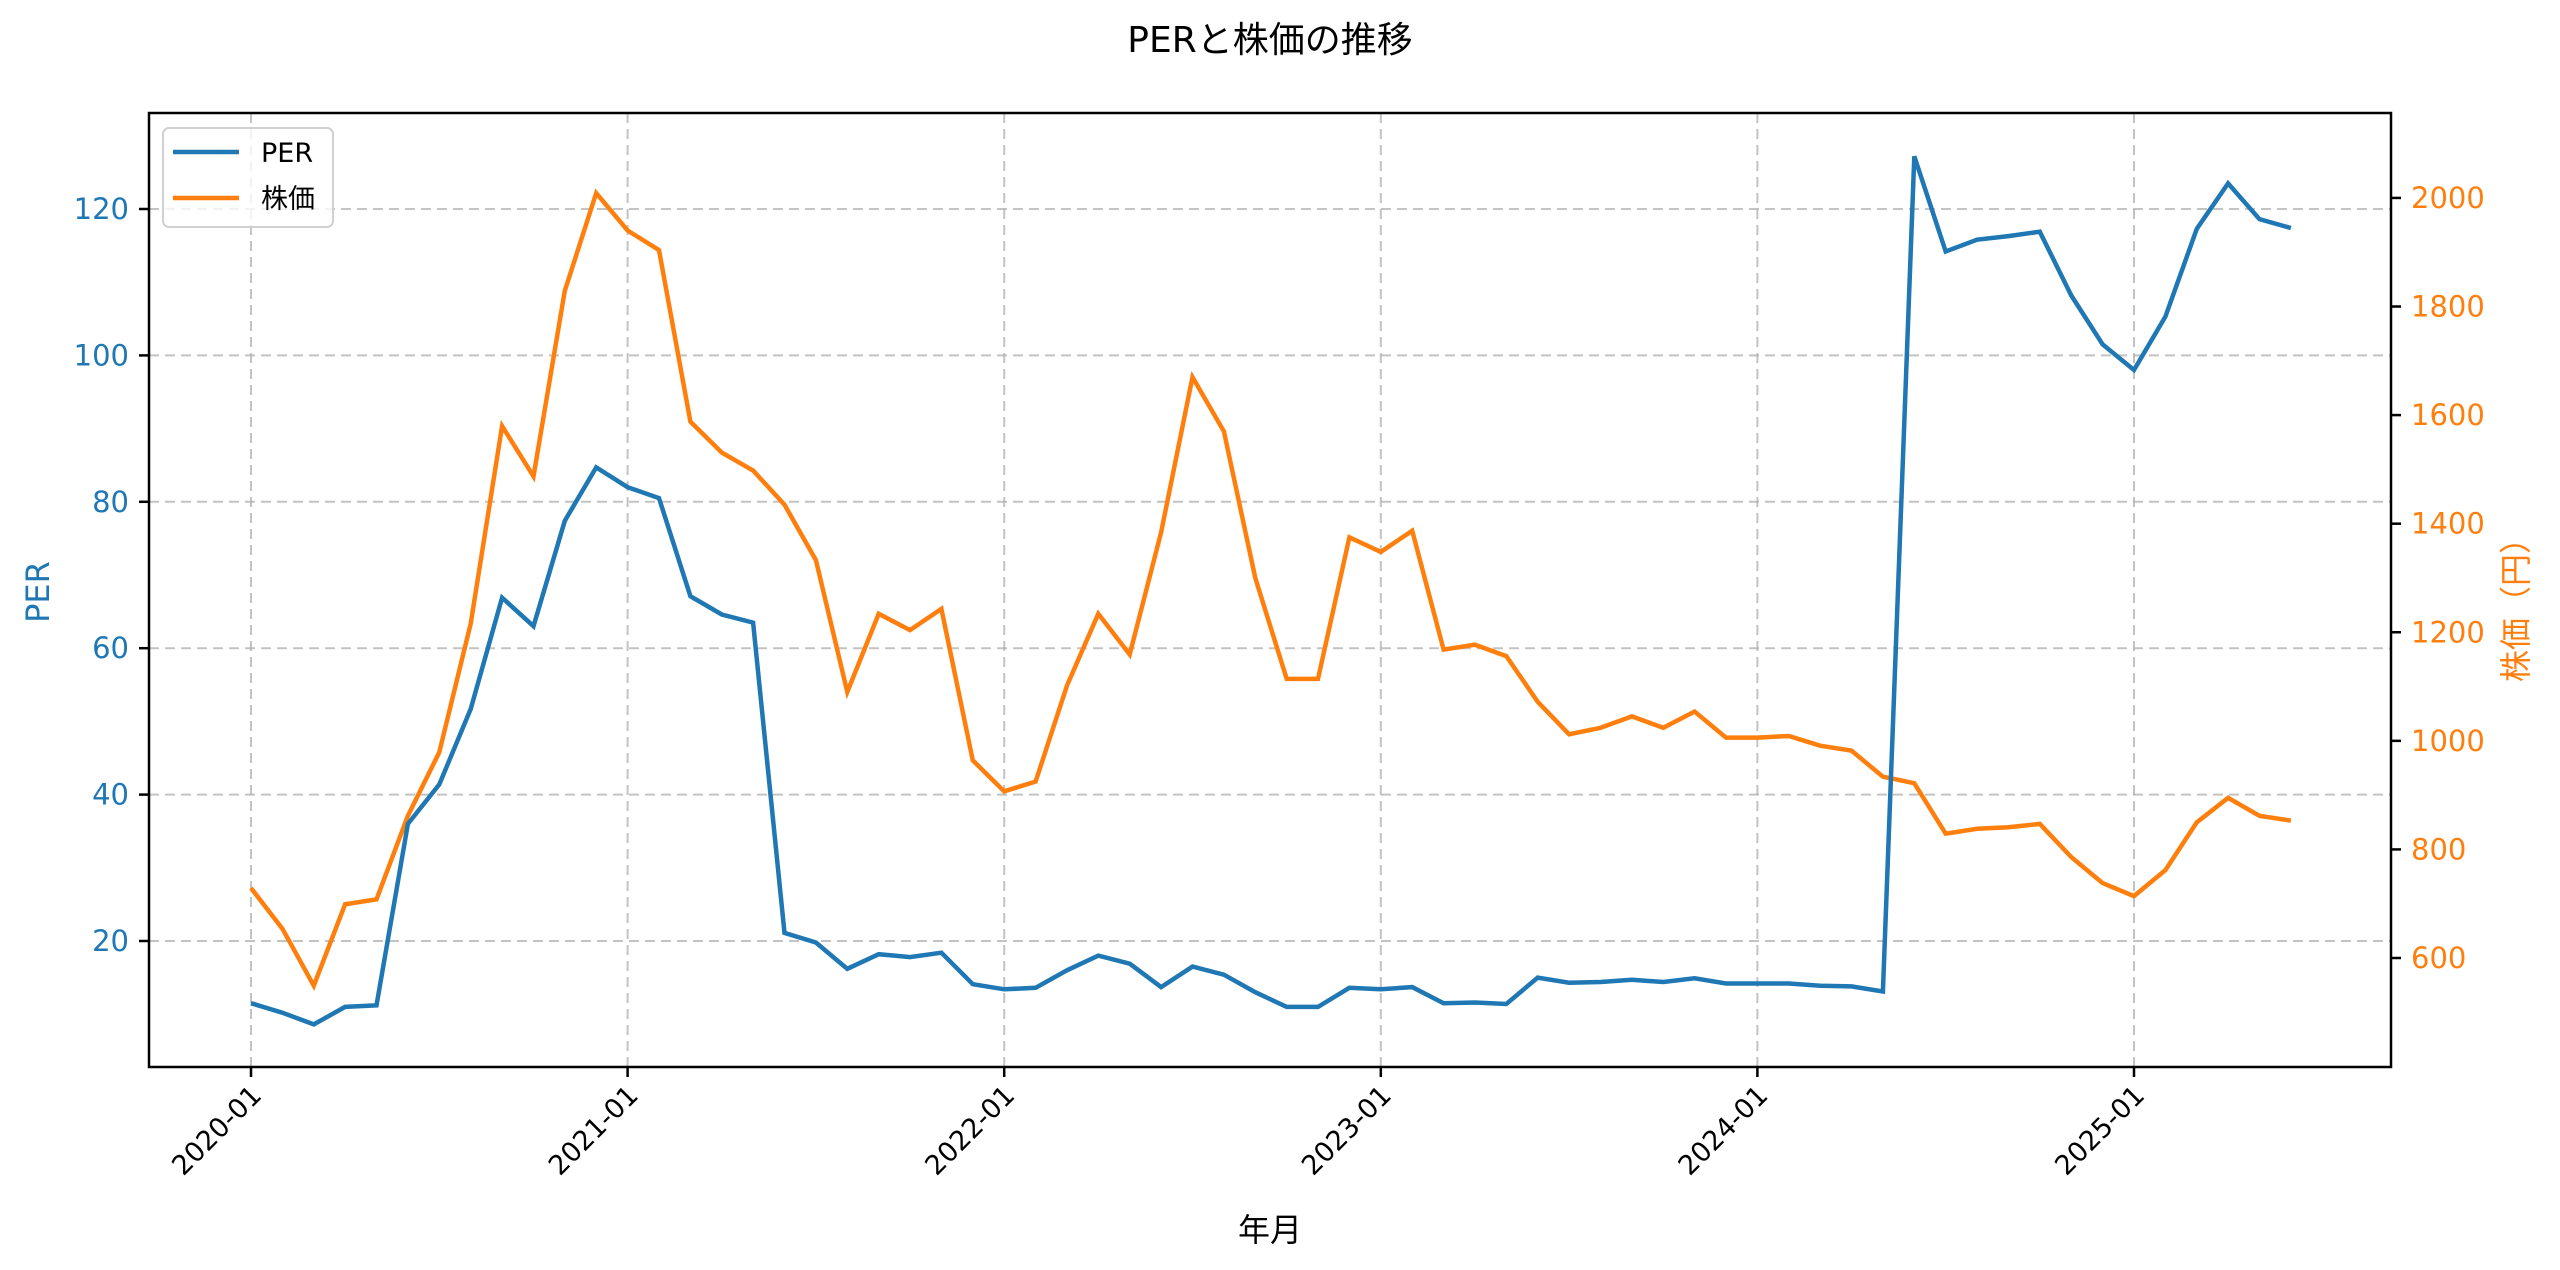 The image size is (2560, 1270). Describe the element at coordinates (1269, 40) in the screenshot. I see `chart-title: PERと株価の推移` at that location.